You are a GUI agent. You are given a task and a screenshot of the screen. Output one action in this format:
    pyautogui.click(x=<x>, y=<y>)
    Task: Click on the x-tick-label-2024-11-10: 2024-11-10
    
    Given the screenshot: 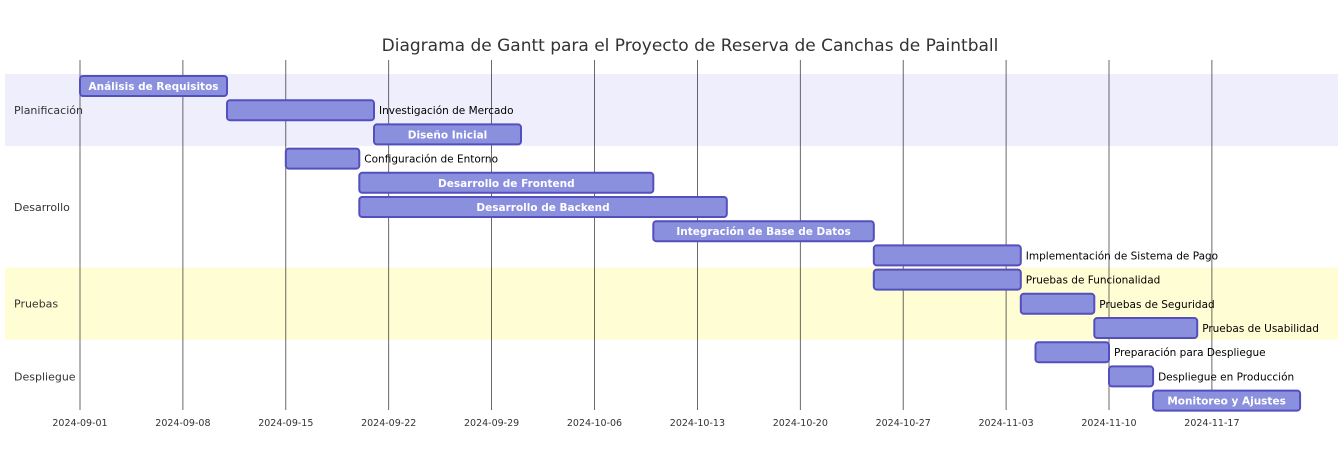 What is the action you would take?
    pyautogui.click(x=1108, y=423)
    